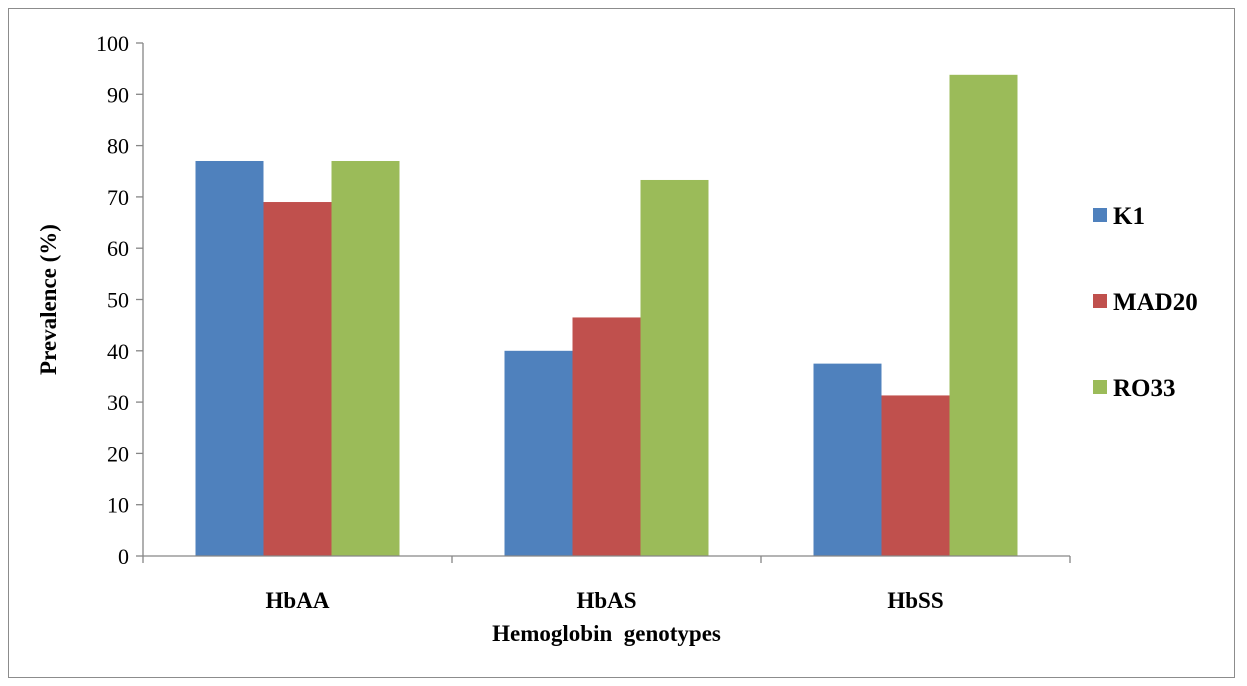  Describe the element at coordinates (538, 453) in the screenshot. I see `bar-k1-hbas` at that location.